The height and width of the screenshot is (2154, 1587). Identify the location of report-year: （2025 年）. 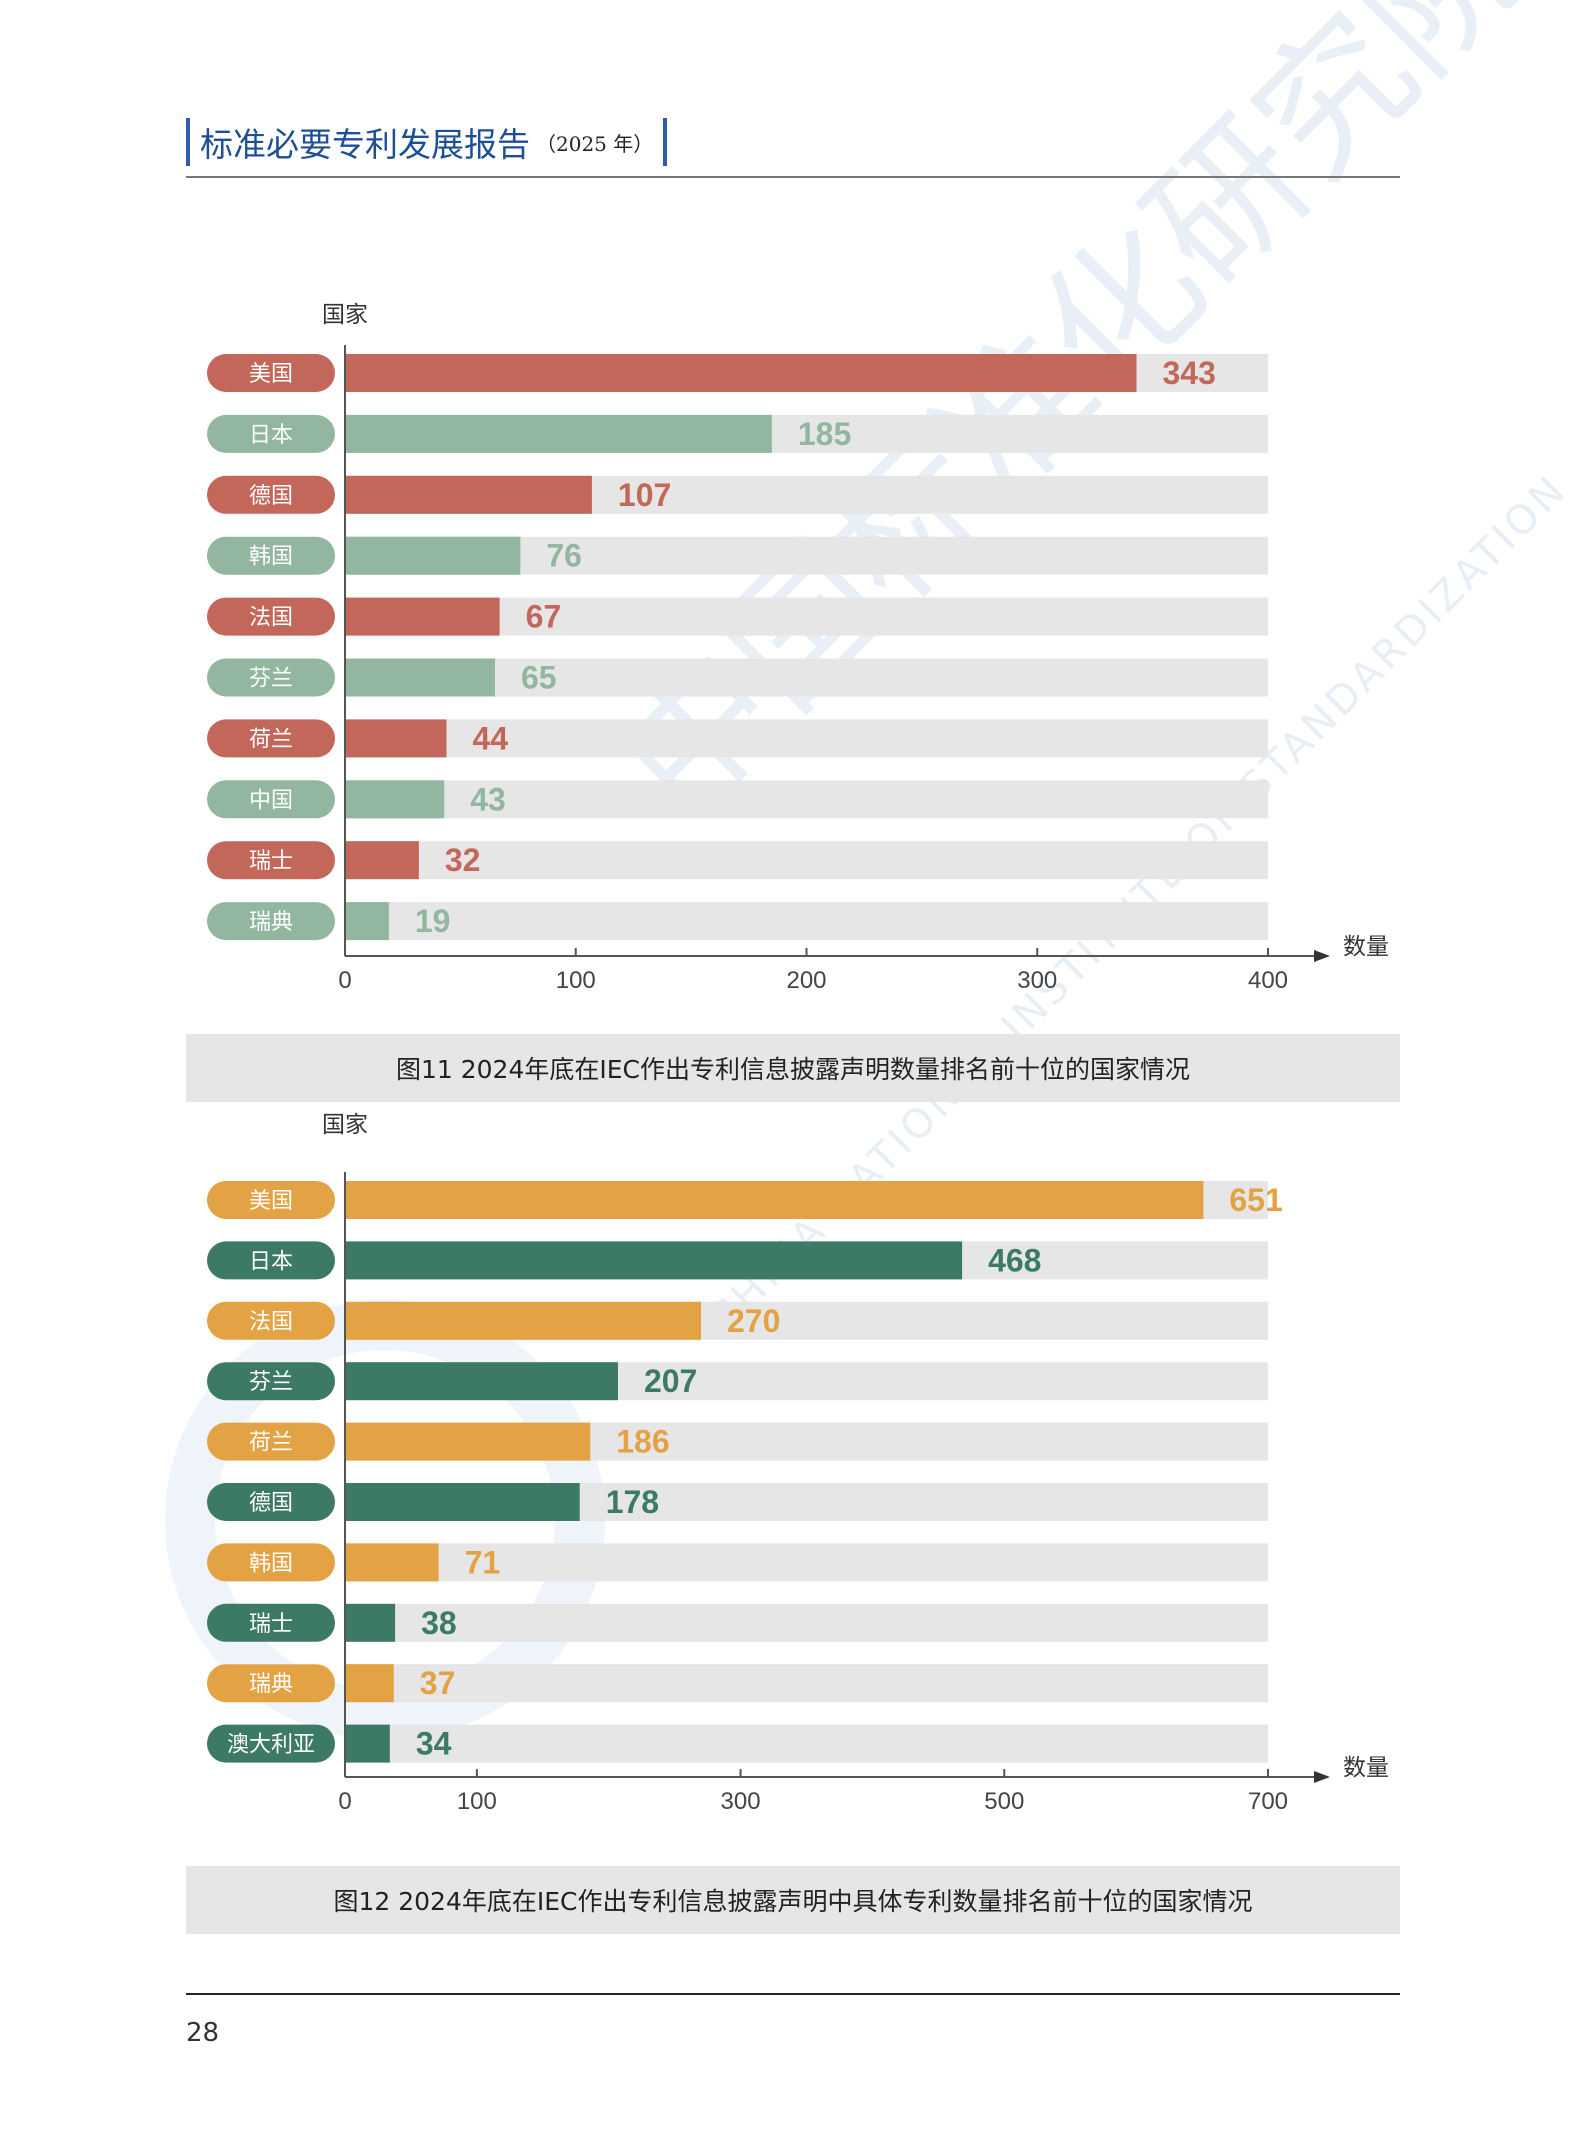
(595, 143).